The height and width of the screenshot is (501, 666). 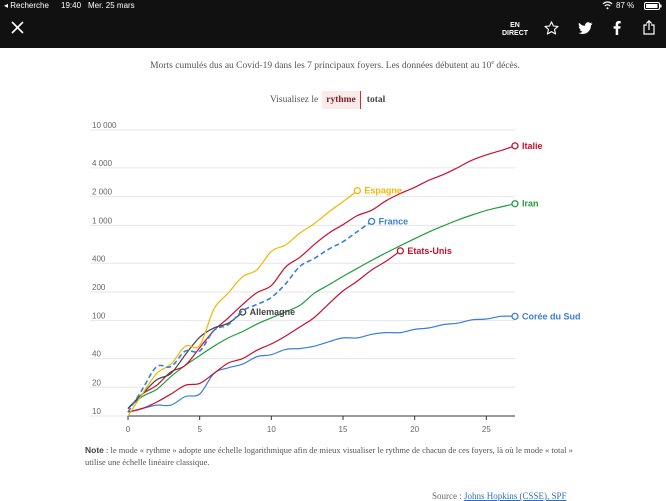 I want to click on series-line-allemagne, so click(x=185, y=360).